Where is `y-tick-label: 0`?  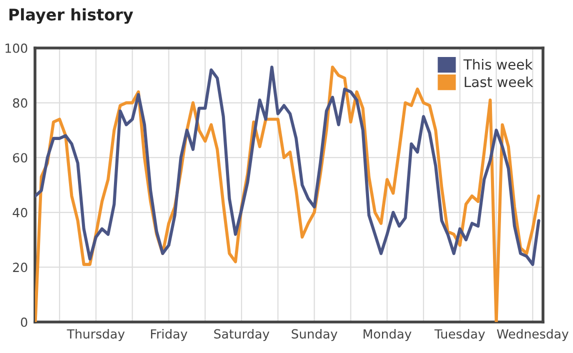
y-tick-label: 0 is located at coordinates (24, 322).